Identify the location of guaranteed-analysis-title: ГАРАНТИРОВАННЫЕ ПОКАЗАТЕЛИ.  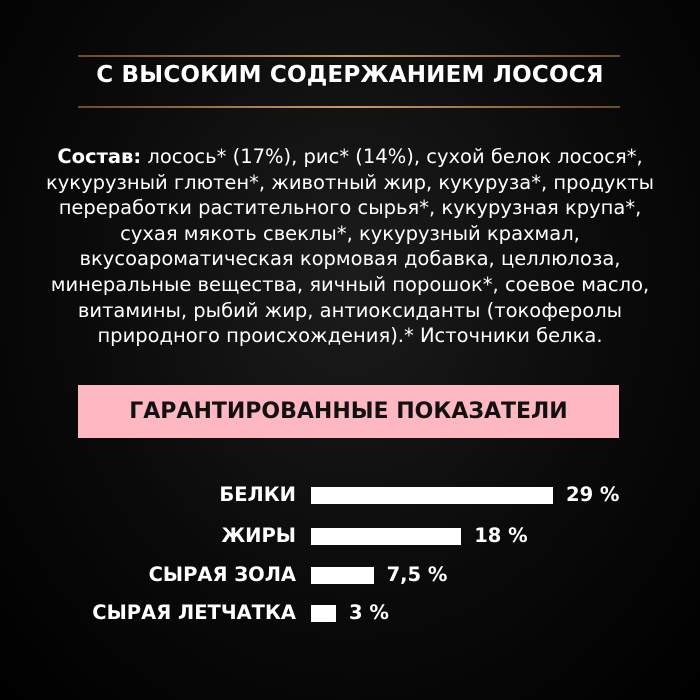
(348, 411).